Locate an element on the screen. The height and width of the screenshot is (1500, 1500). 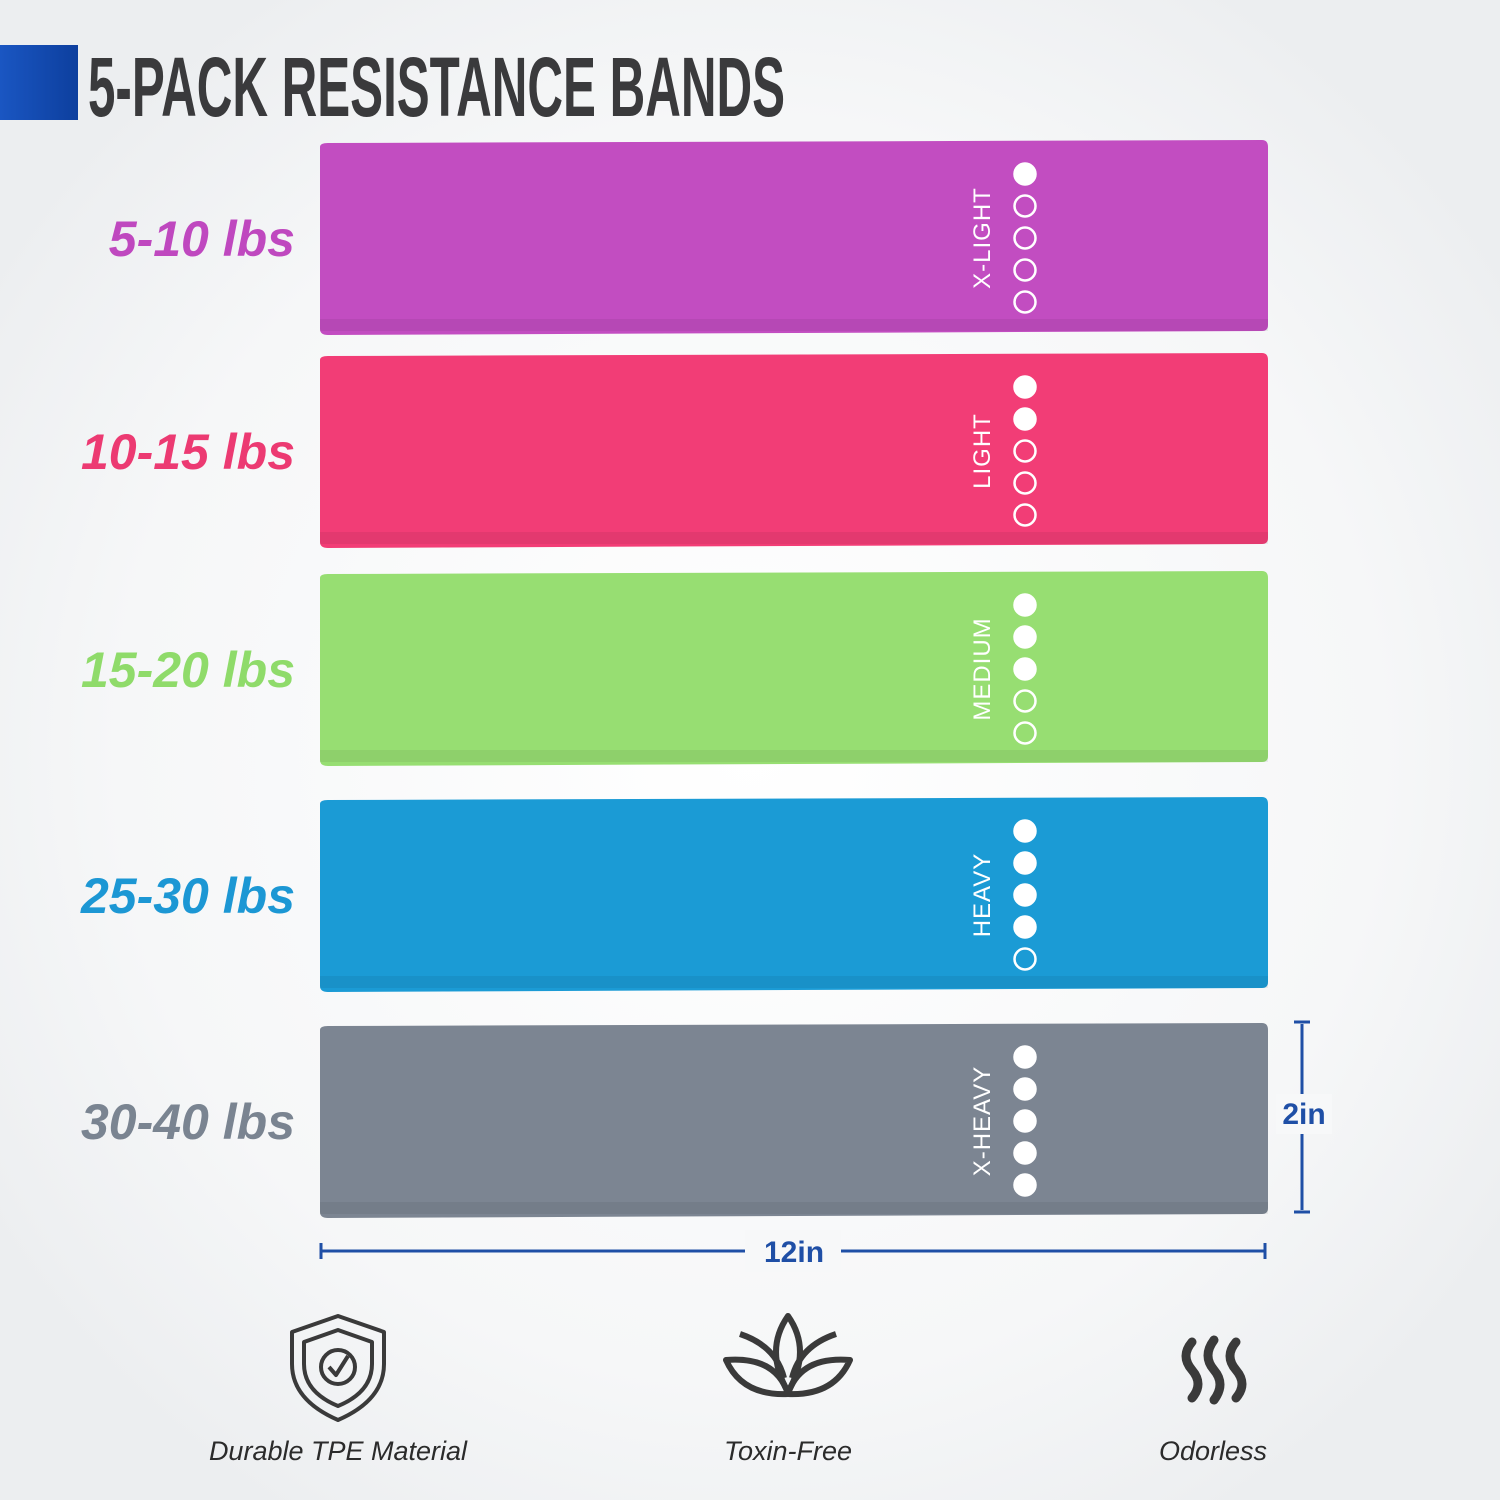
width-label: 12in is located at coordinates (794, 1252).